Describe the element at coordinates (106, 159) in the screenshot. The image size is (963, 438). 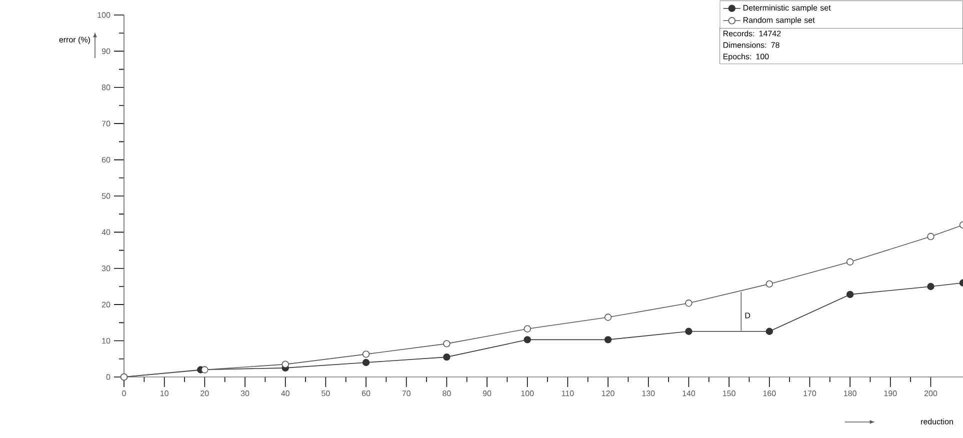
I see `y-tick-label: 60` at that location.